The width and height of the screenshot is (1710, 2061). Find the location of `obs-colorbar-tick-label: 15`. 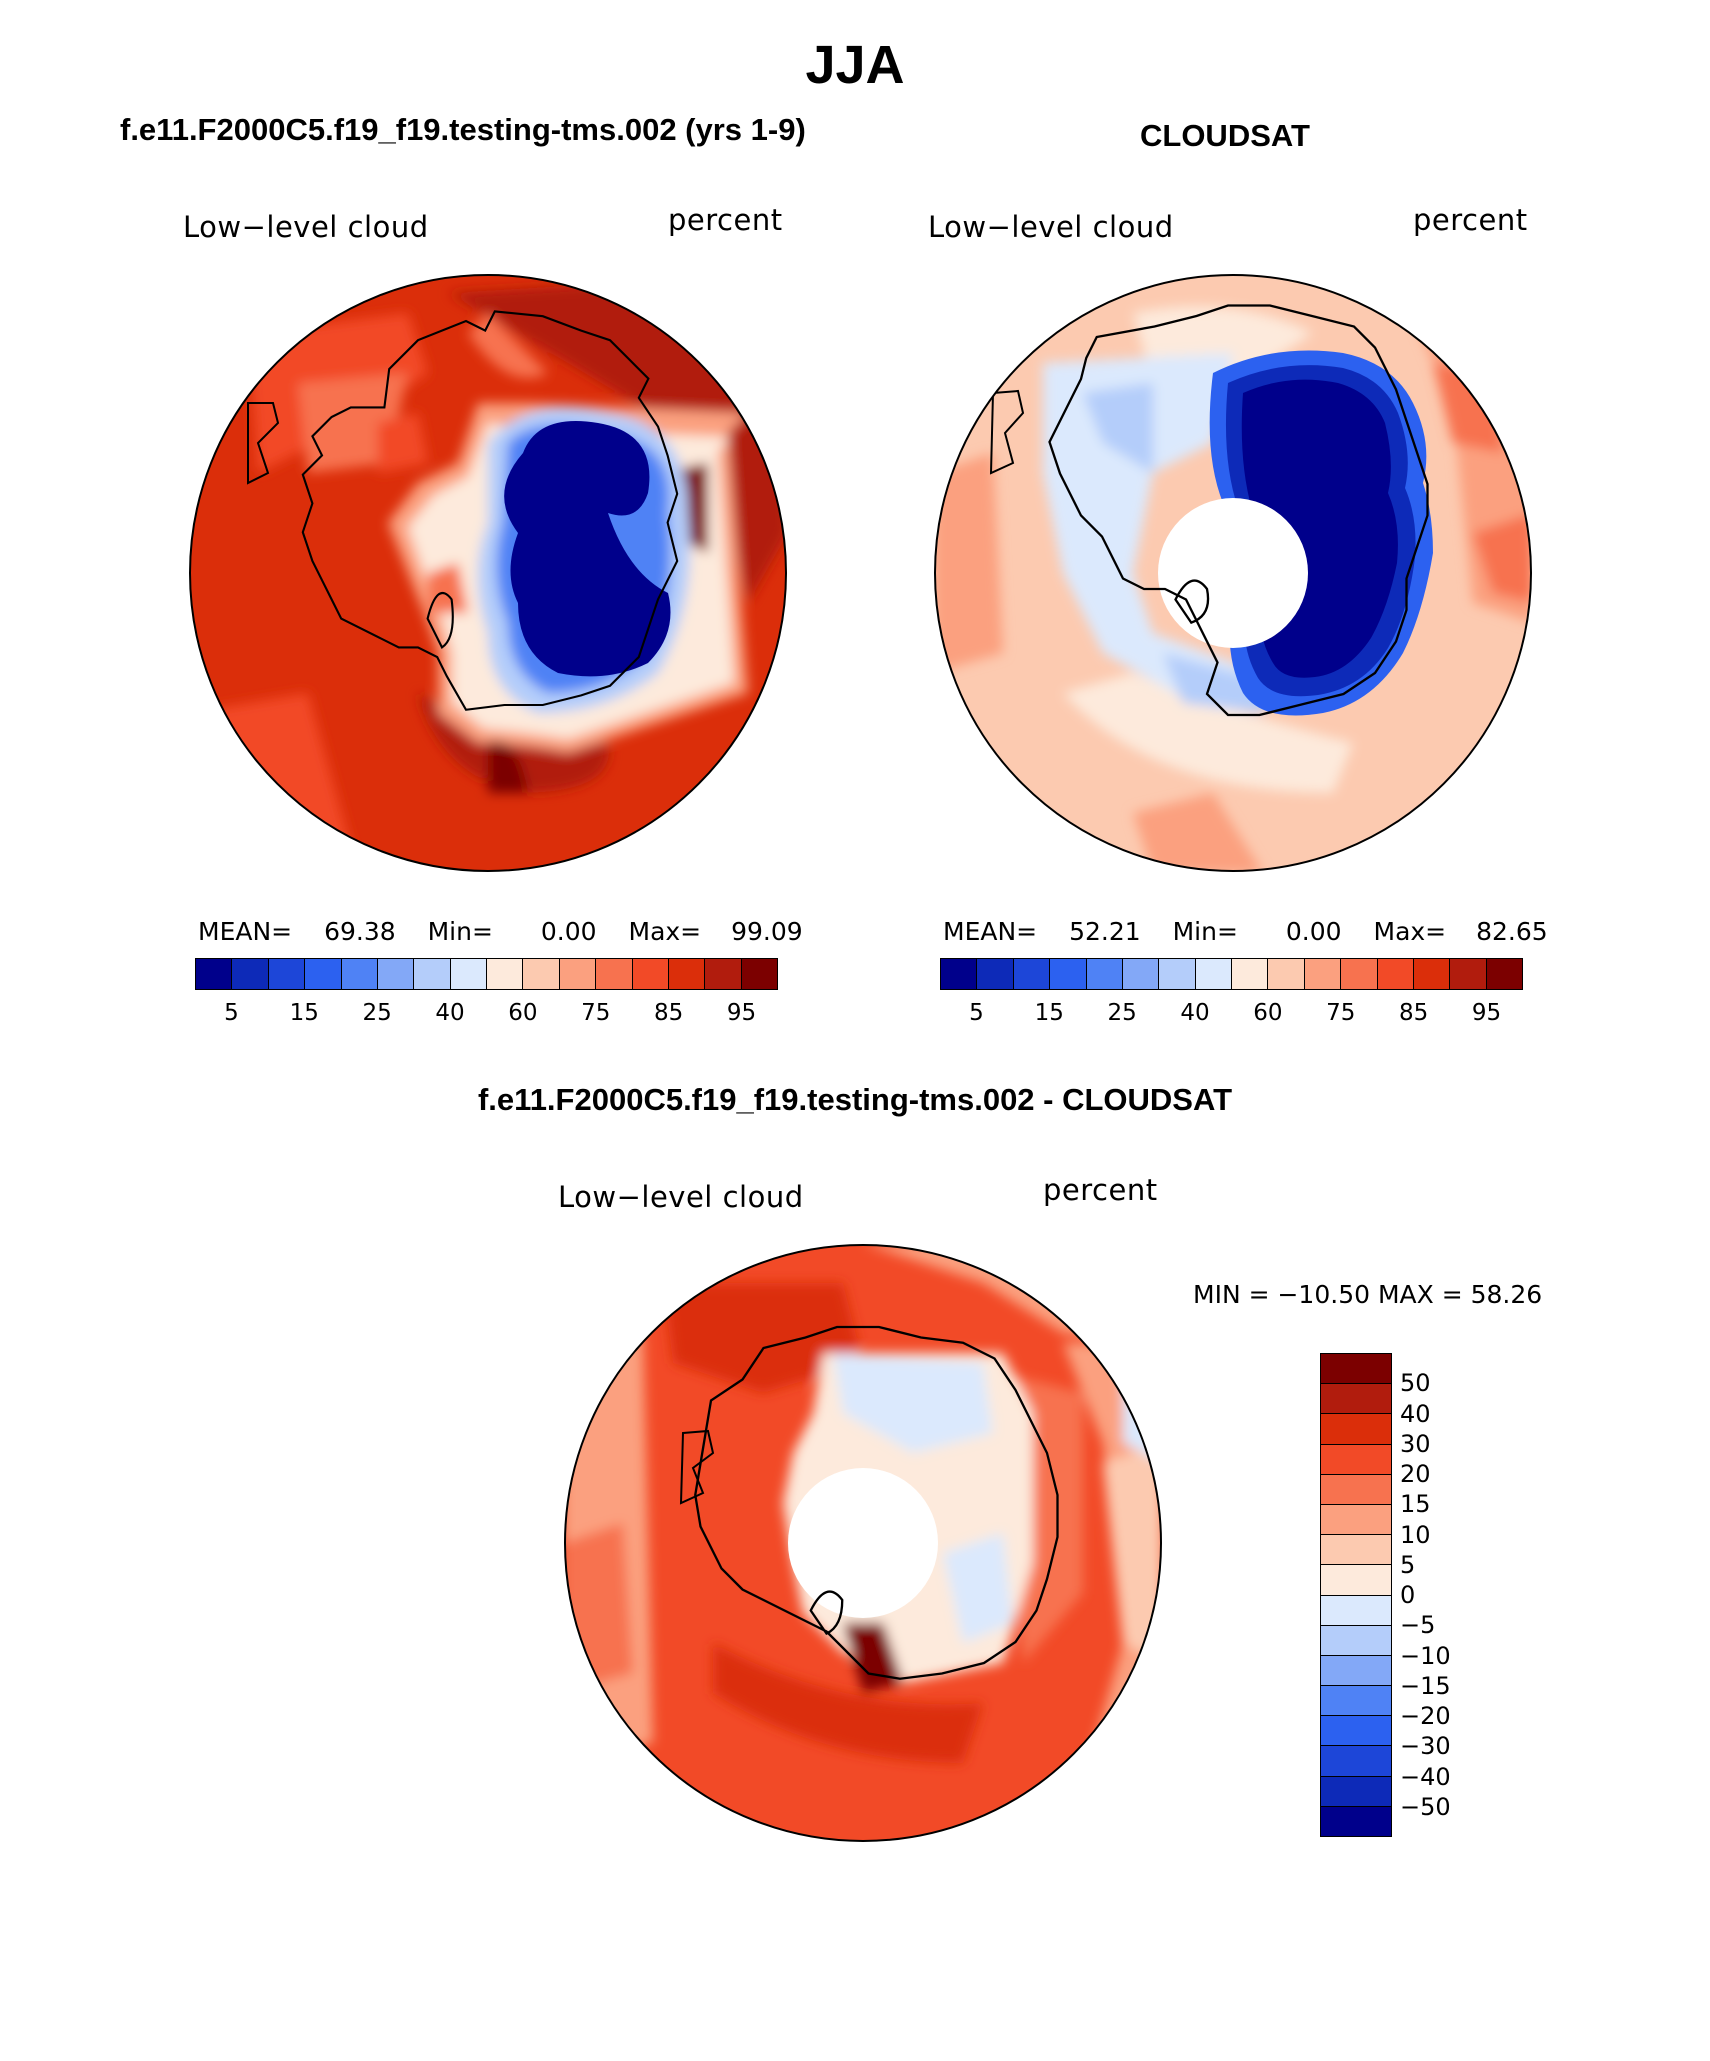

obs-colorbar-tick-label: 15 is located at coordinates (1049, 1013).